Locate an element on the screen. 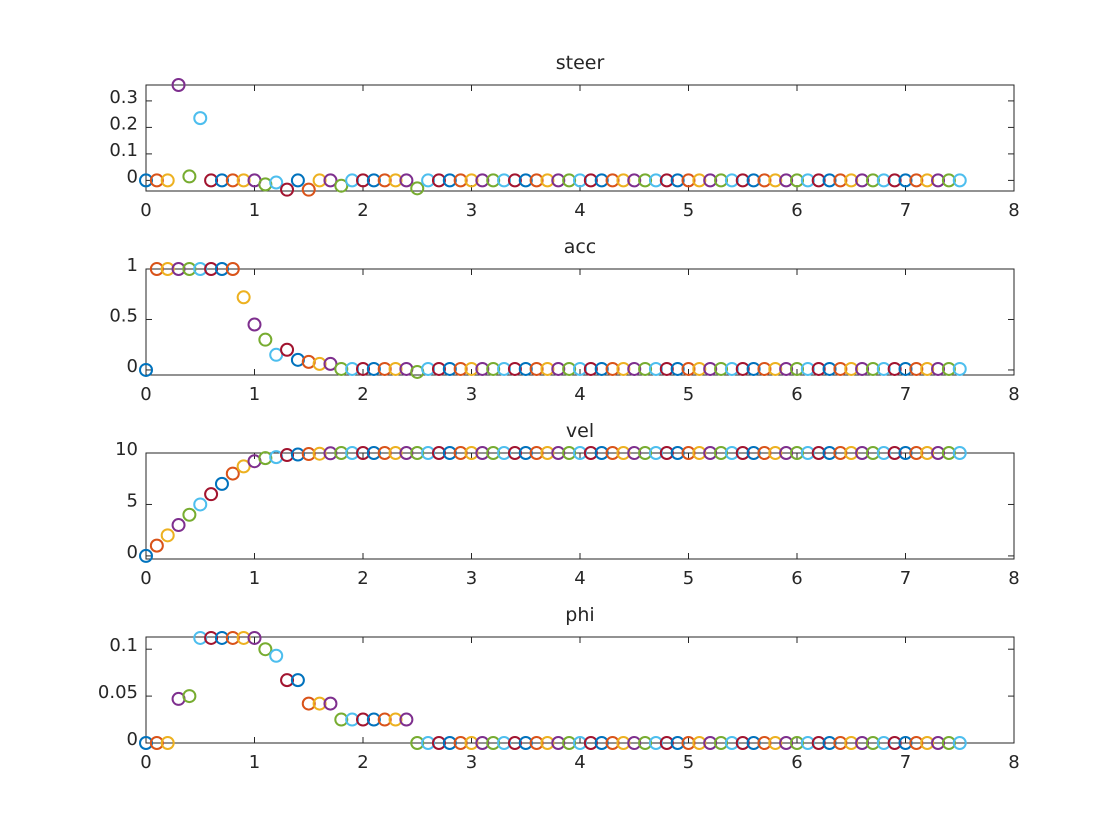  y-tick-label: 0.2 is located at coordinates (123, 123).